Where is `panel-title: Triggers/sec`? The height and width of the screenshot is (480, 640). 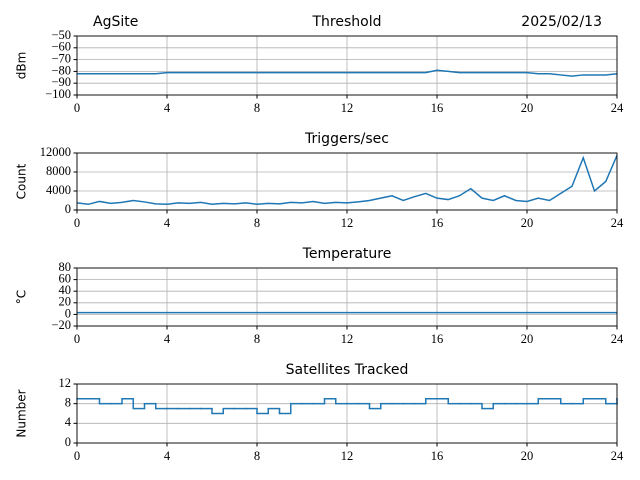 panel-title: Triggers/sec is located at coordinates (346, 139).